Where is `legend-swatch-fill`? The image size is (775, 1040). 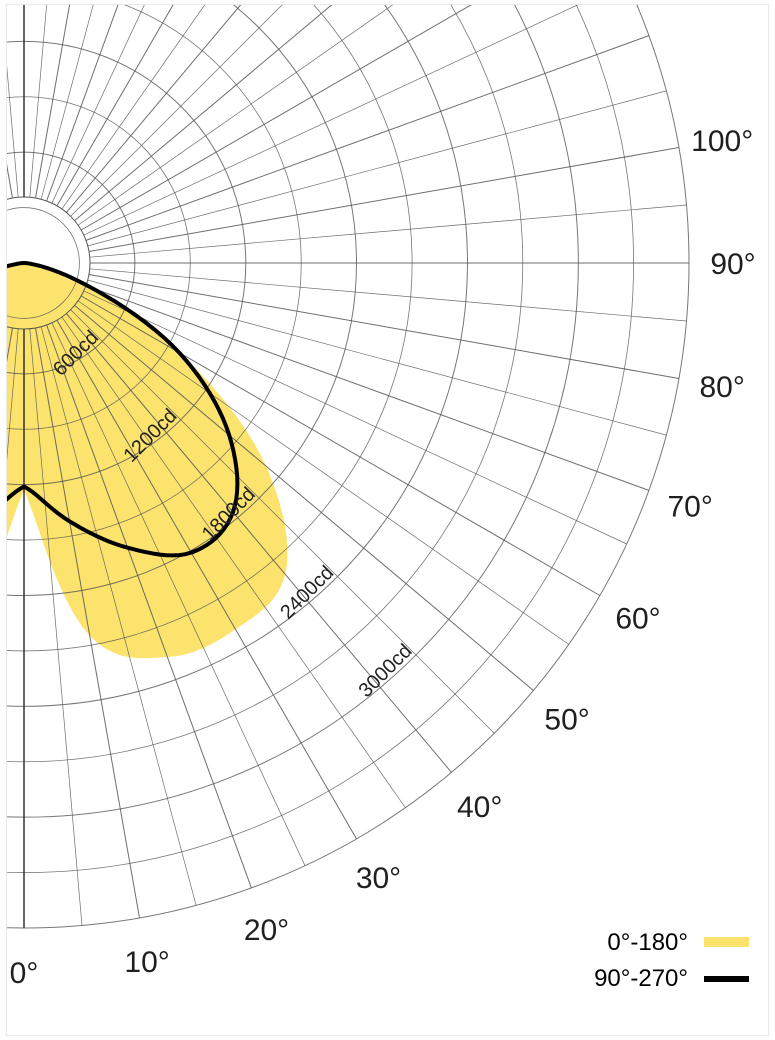 legend-swatch-fill is located at coordinates (726, 942).